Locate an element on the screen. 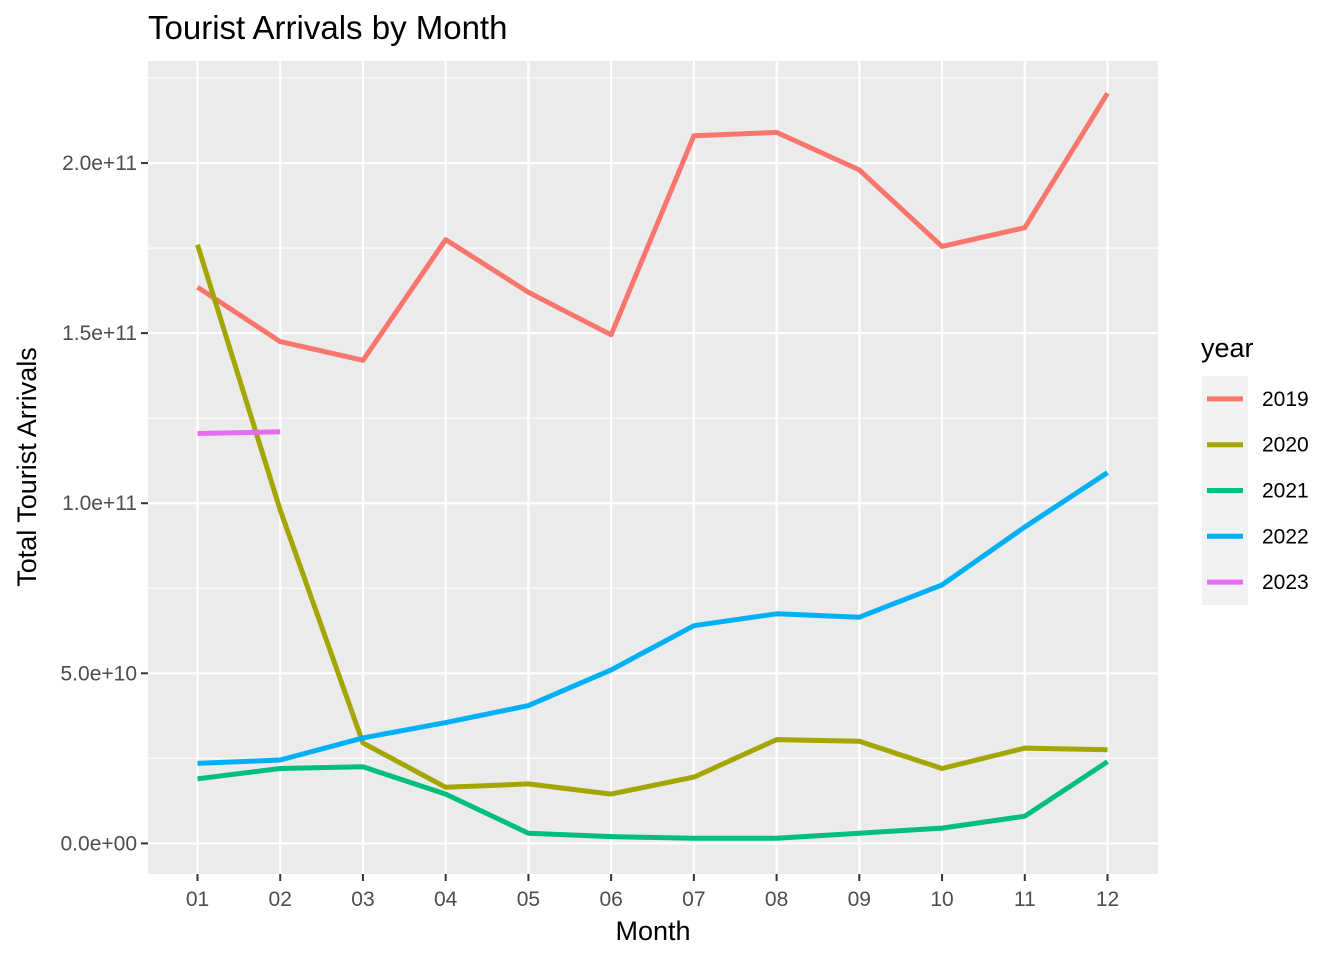 The height and width of the screenshot is (960, 1344). legend: year 2019 2020 2021 2022 2023 is located at coordinates (1255, 469).